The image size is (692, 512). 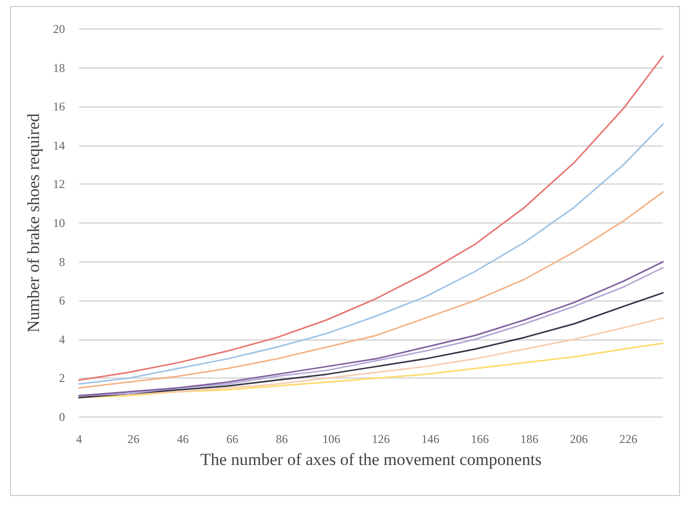 What do you see at coordinates (59, 145) in the screenshot?
I see `y-tick-label: 14` at bounding box center [59, 145].